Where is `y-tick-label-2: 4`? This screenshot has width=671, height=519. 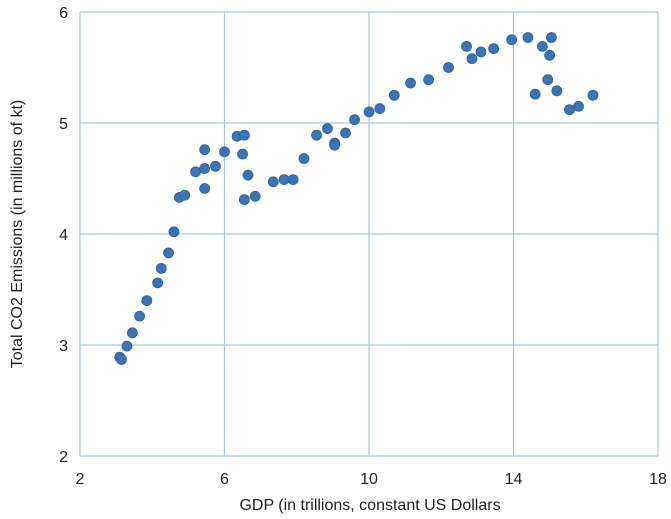 y-tick-label-2: 4 is located at coordinates (63, 235).